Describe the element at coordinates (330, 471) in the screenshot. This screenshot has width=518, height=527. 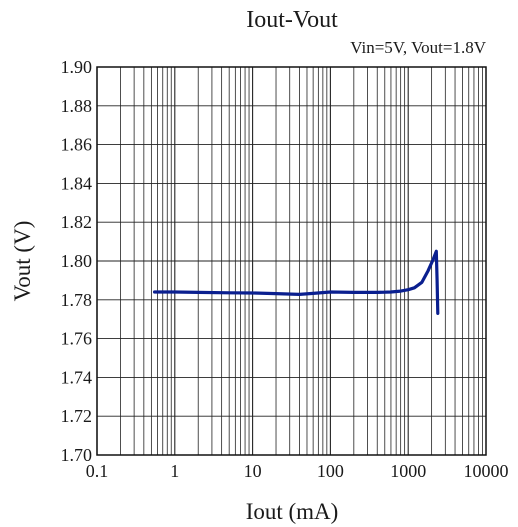
I see `x-tick-label: 100` at that location.